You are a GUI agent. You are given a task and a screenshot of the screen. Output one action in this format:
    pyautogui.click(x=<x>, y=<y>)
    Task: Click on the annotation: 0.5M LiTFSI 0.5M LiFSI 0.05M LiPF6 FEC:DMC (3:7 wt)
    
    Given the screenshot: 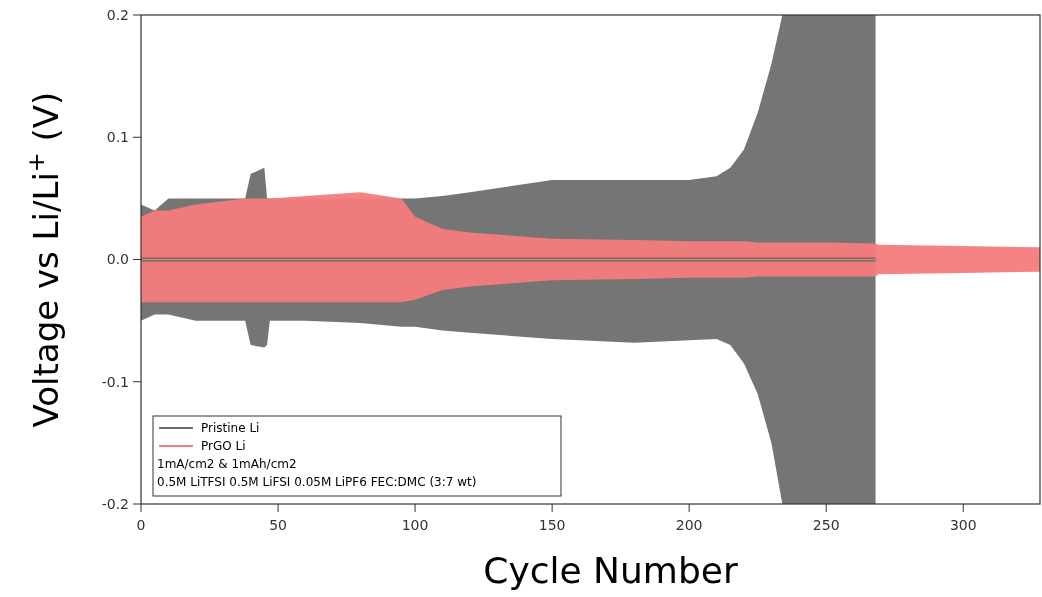 What is the action you would take?
    pyautogui.click(x=317, y=482)
    